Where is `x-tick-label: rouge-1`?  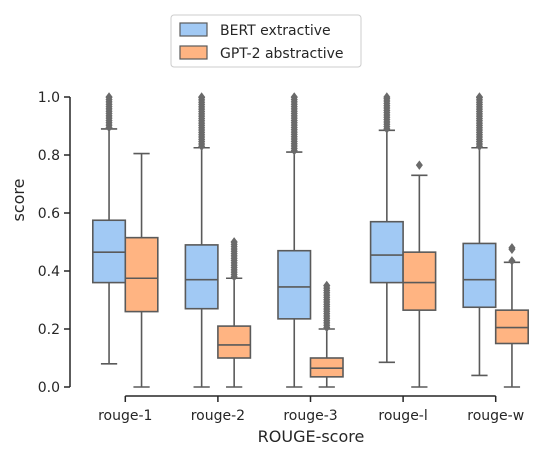 x-tick-label: rouge-1 is located at coordinates (125, 416).